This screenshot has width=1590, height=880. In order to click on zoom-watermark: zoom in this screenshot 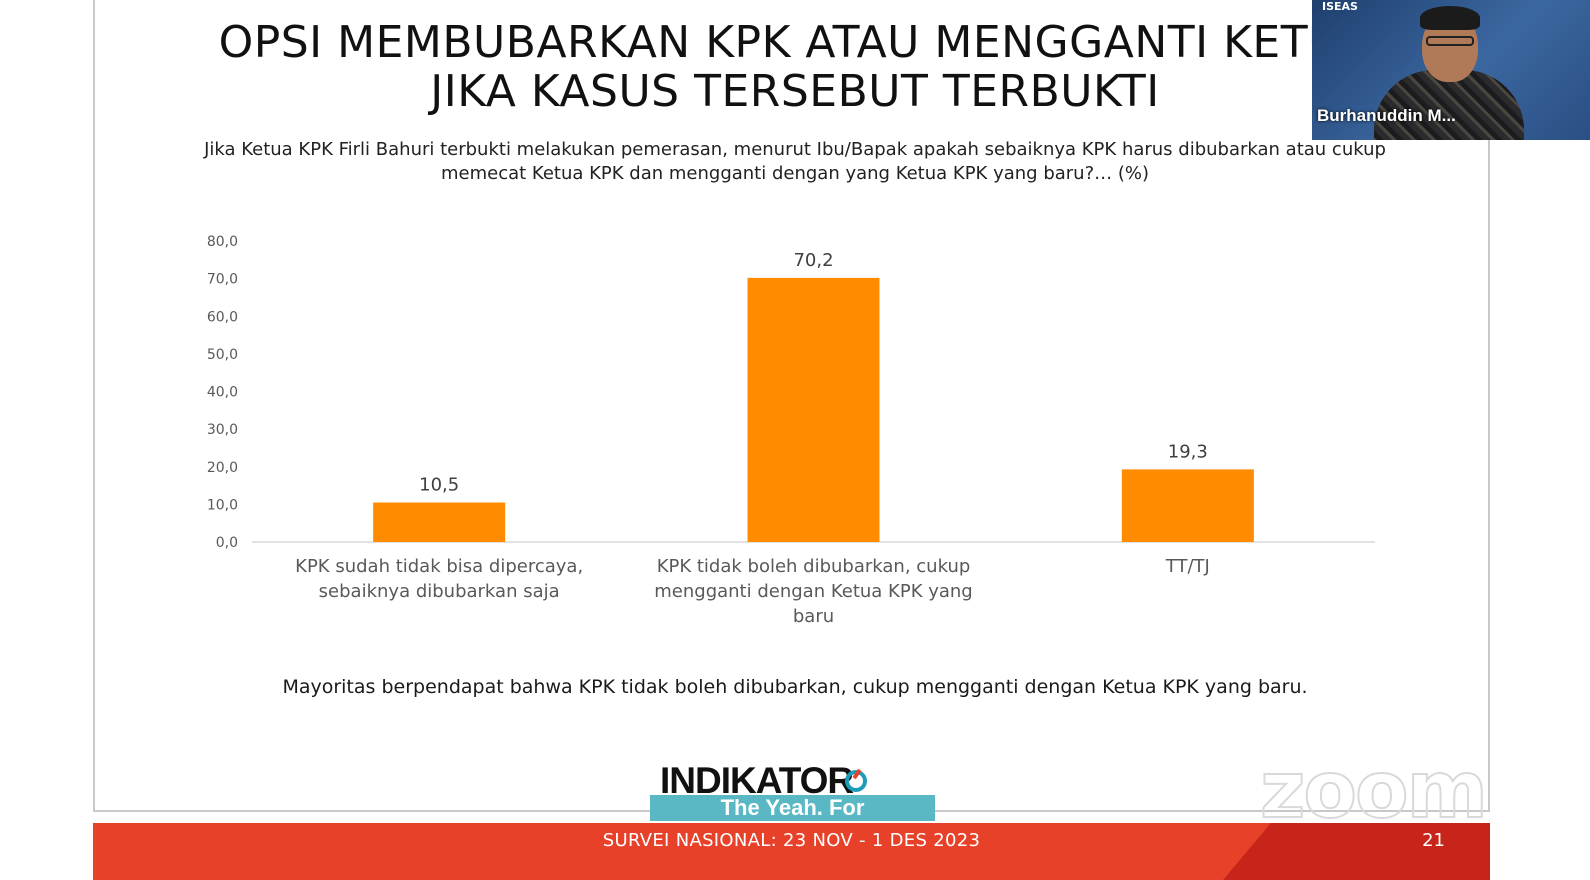, I will do `click(1374, 791)`.